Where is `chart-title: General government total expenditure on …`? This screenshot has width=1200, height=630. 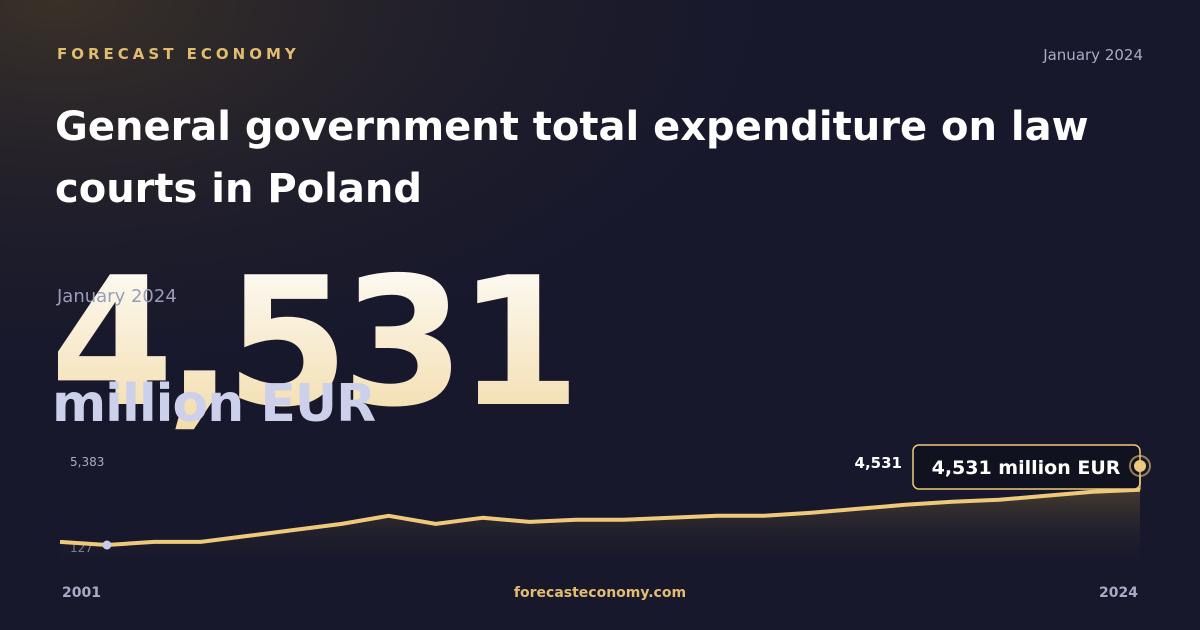
chart-title: General government total expenditure on … is located at coordinates (572, 158).